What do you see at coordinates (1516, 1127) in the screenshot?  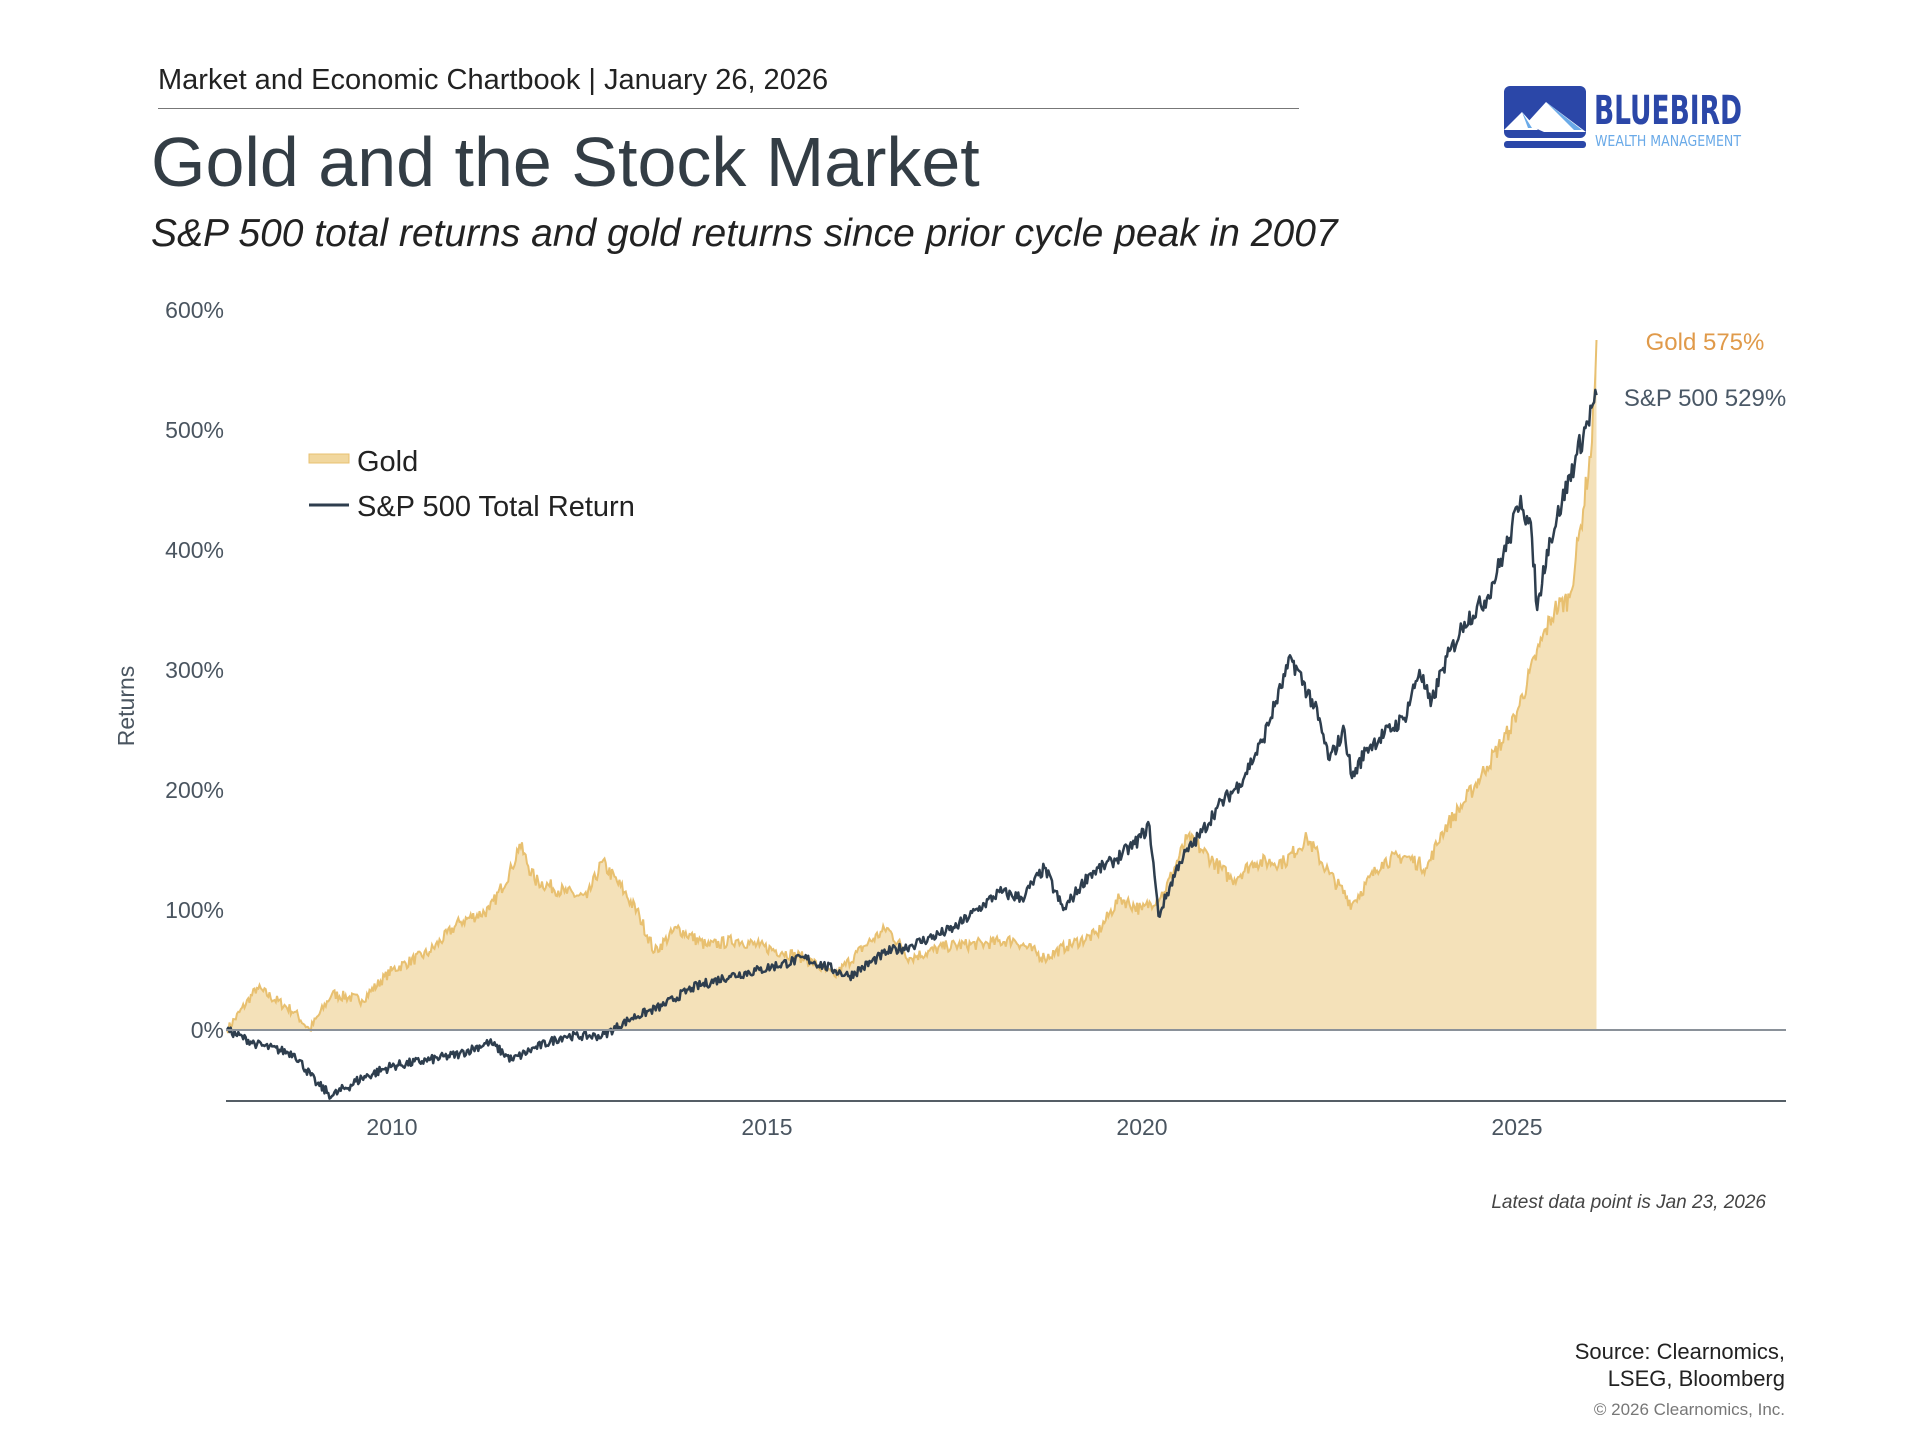 I see `x-tick-label: 2025` at bounding box center [1516, 1127].